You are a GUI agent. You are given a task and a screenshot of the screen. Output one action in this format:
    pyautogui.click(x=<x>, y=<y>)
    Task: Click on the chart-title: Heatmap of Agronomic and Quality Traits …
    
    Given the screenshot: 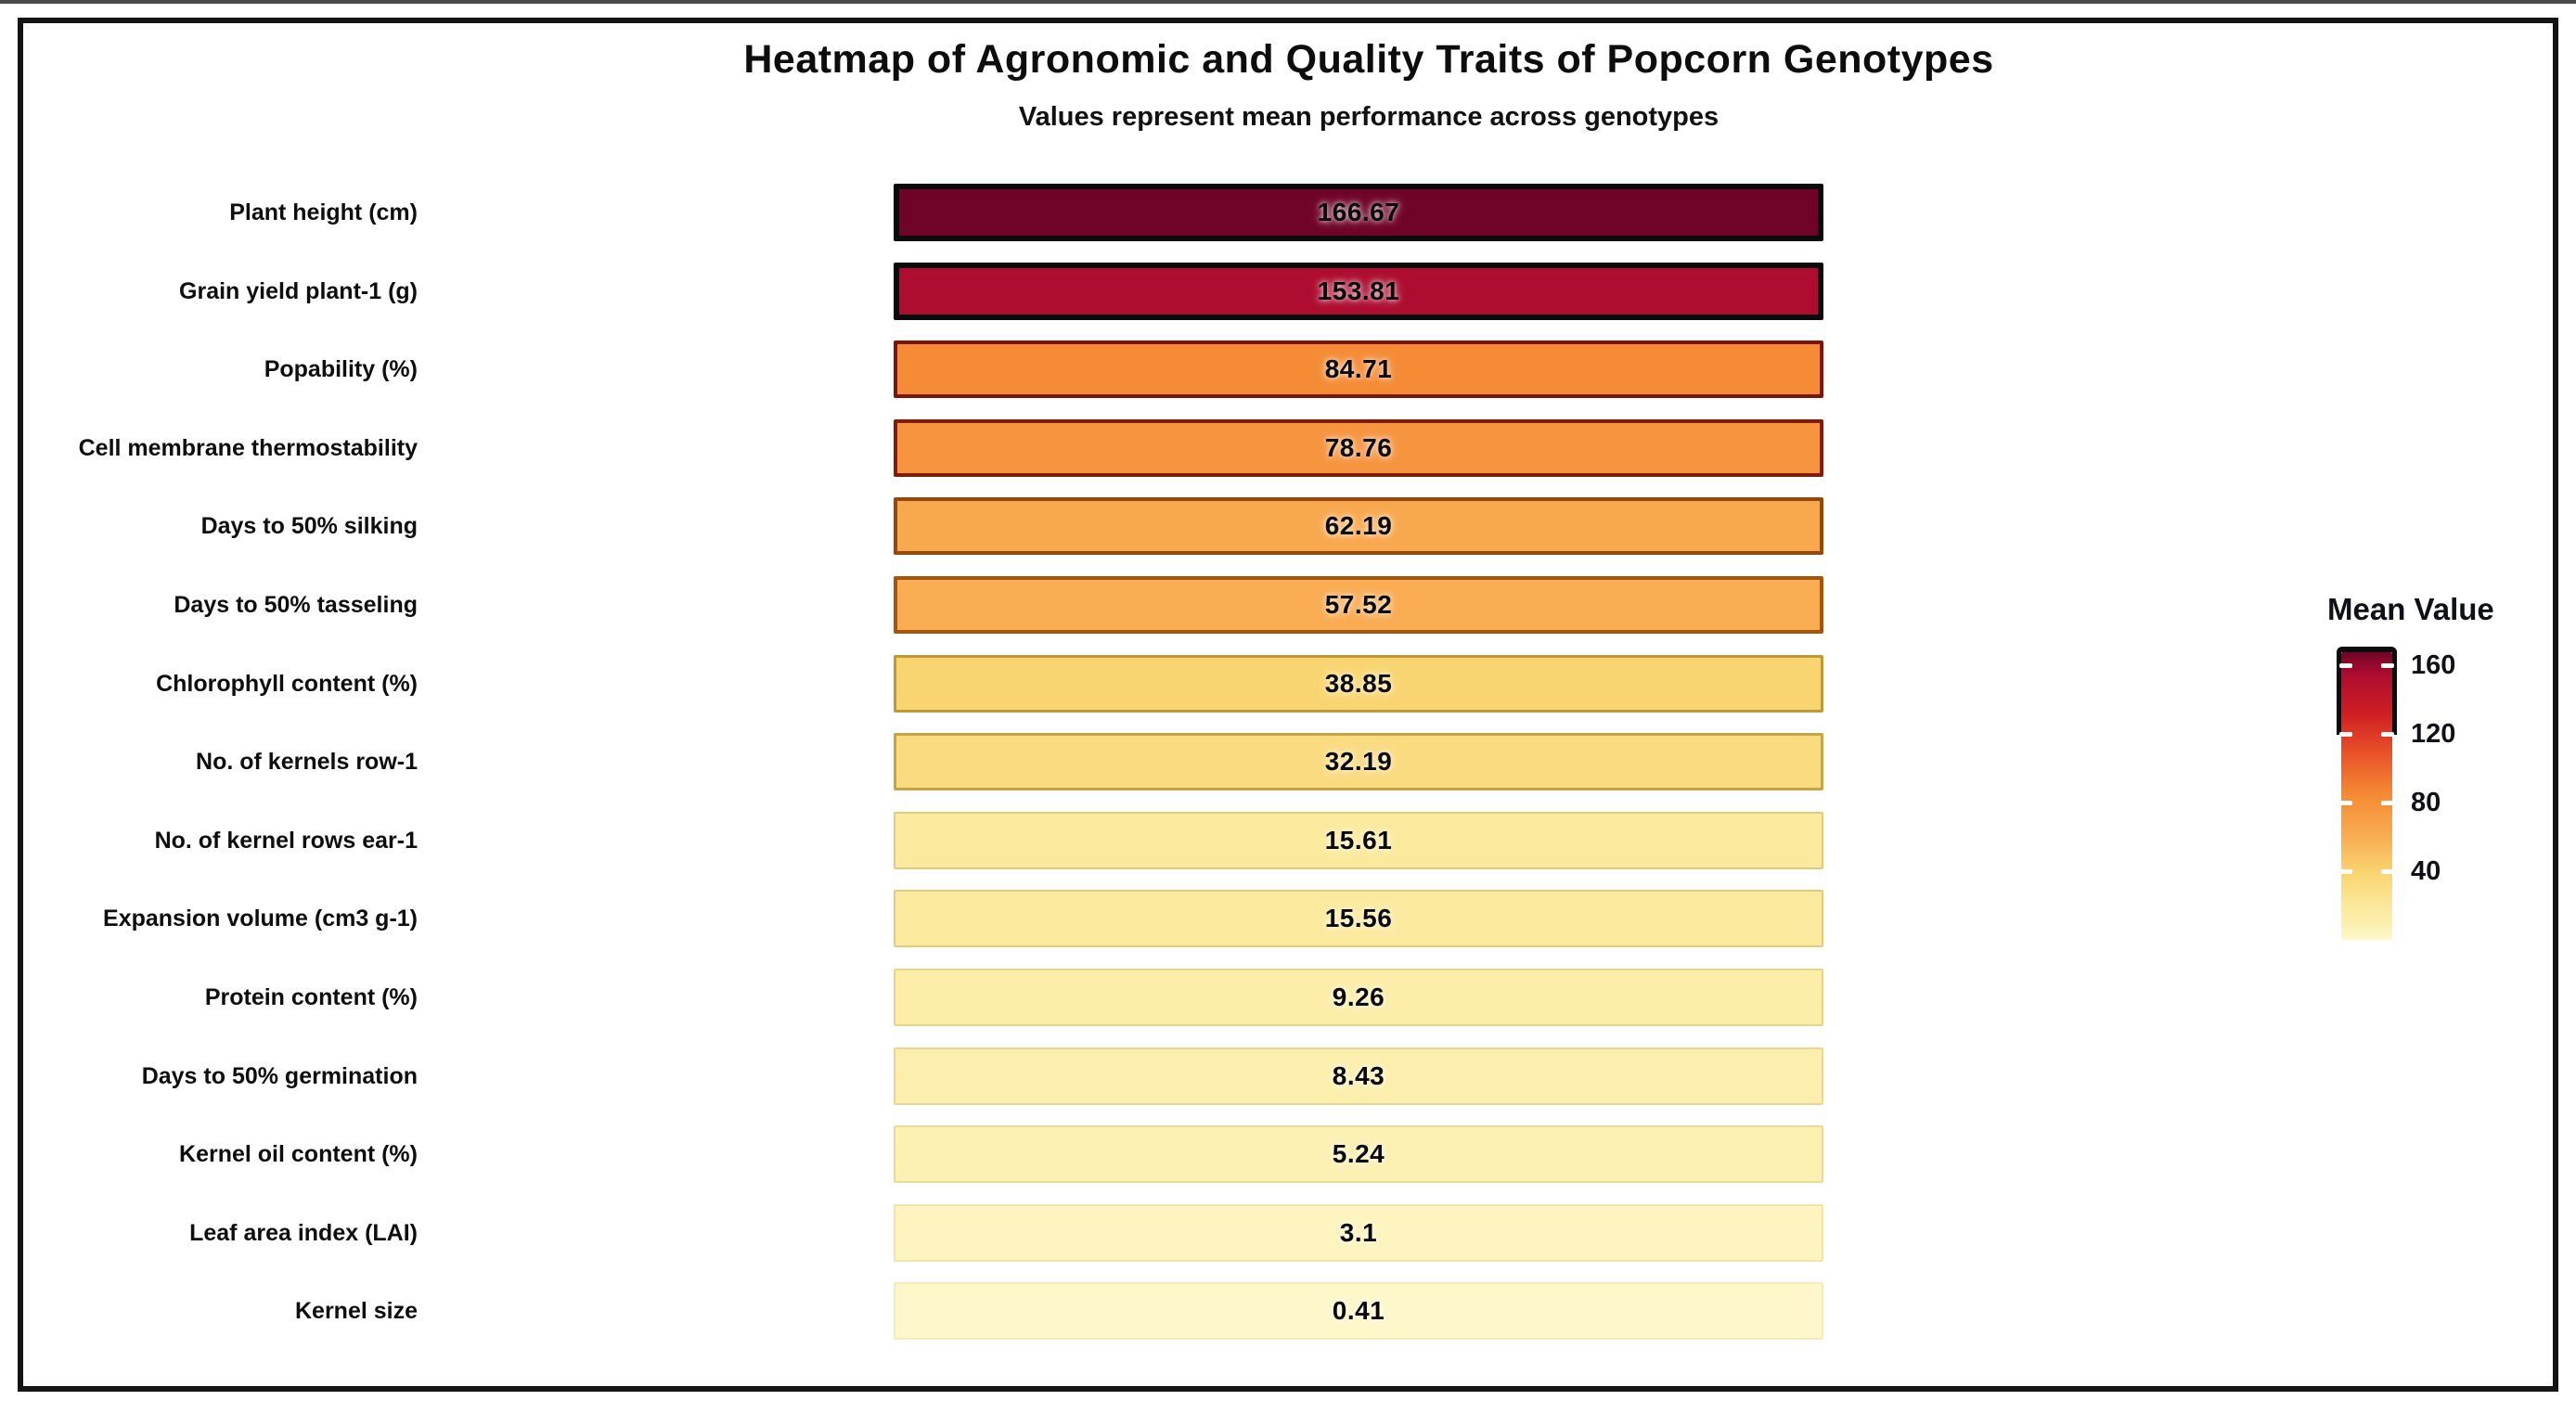 What is the action you would take?
    pyautogui.click(x=1369, y=59)
    